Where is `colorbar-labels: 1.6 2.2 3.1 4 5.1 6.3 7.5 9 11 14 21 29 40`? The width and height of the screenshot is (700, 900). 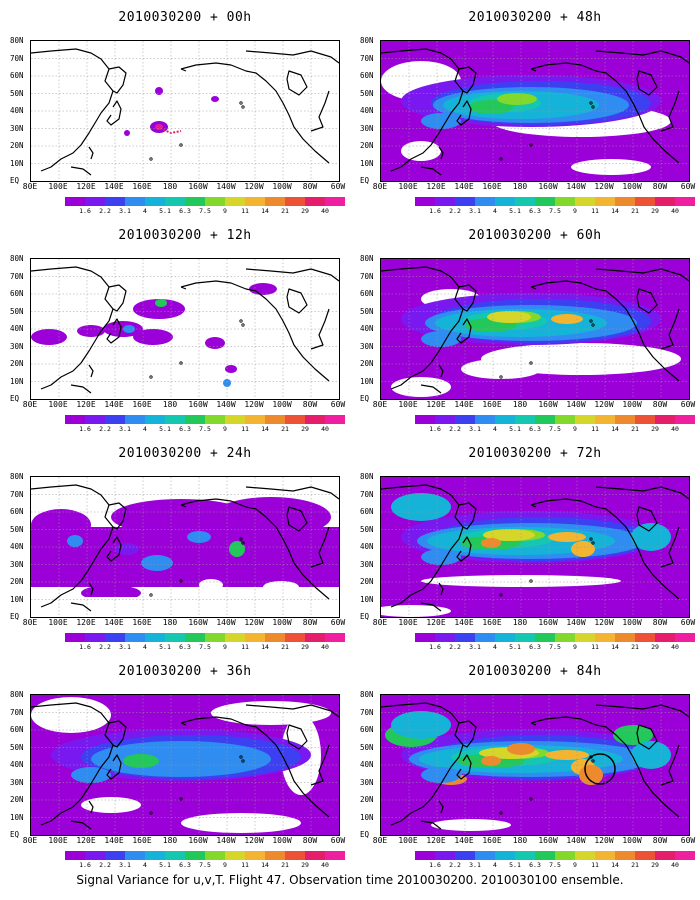
colorbar-labels: 1.6 2.2 3.1 4 5.1 6.3 7.5 9 11 14 21 29 40 is located at coordinates (205, 429).